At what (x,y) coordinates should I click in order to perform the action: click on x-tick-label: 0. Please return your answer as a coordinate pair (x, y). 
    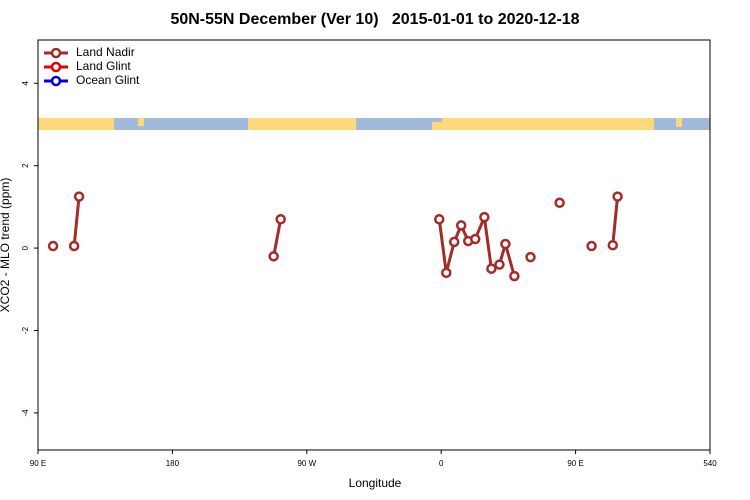
    Looking at the image, I should click on (441, 463).